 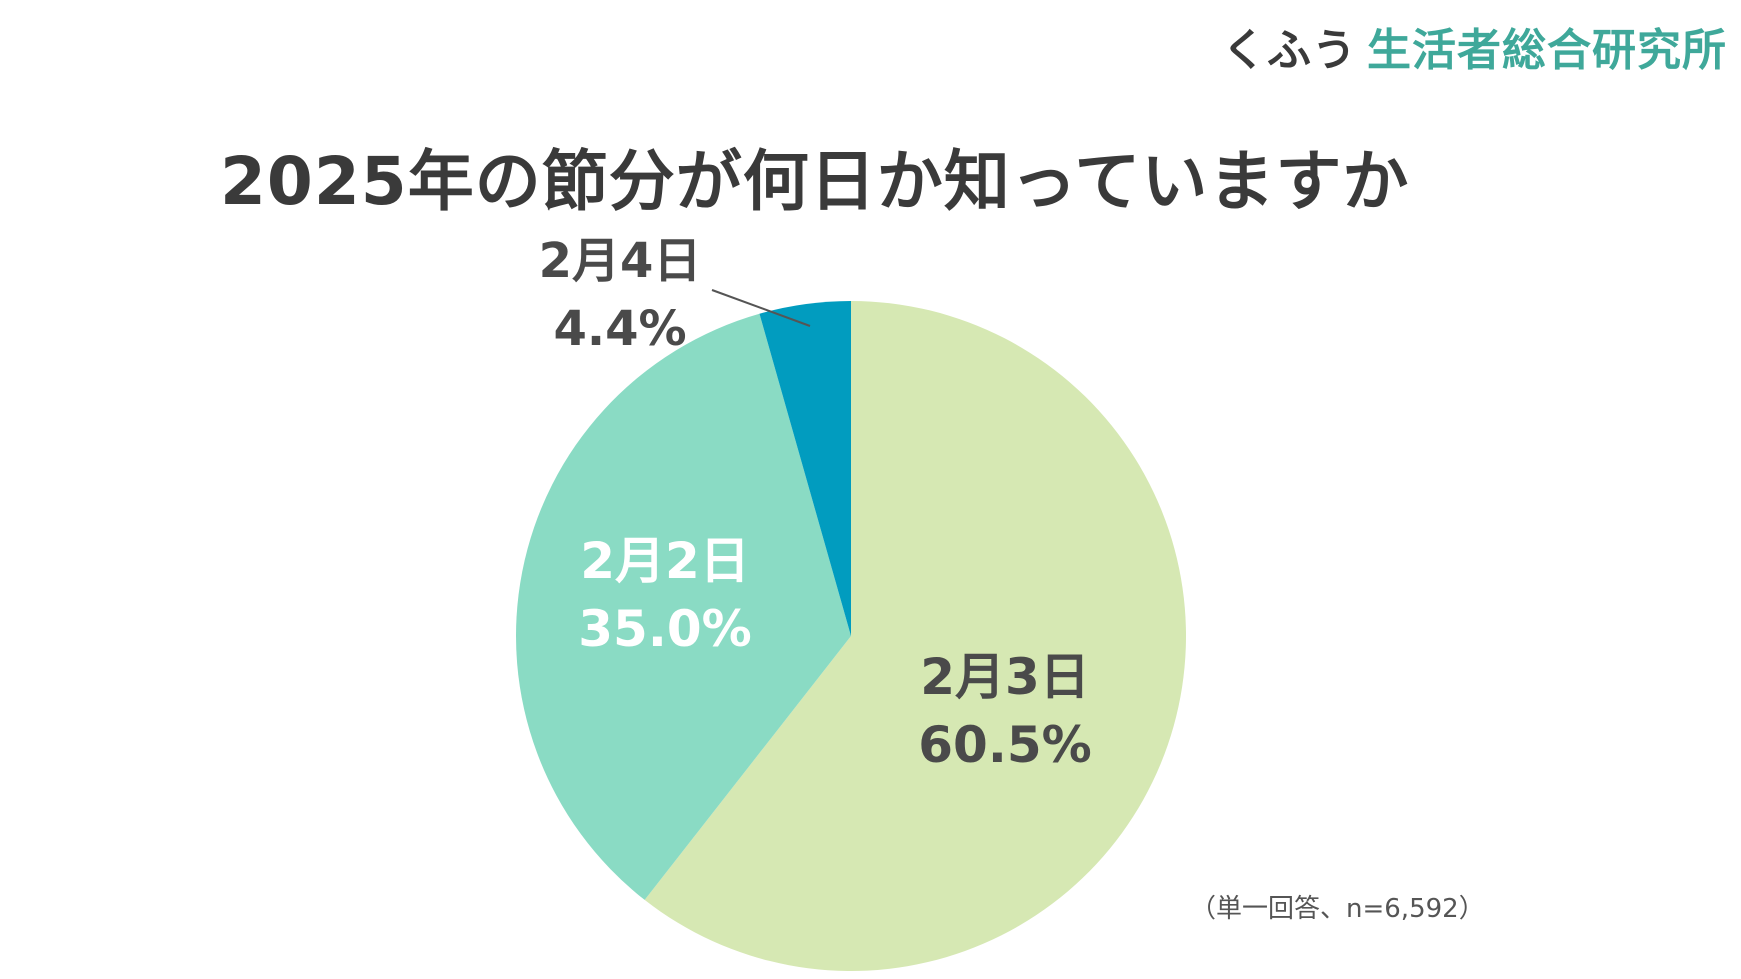 What do you see at coordinates (815, 181) in the screenshot?
I see `chart-title: 2025年の節分が何日か知っていますか` at bounding box center [815, 181].